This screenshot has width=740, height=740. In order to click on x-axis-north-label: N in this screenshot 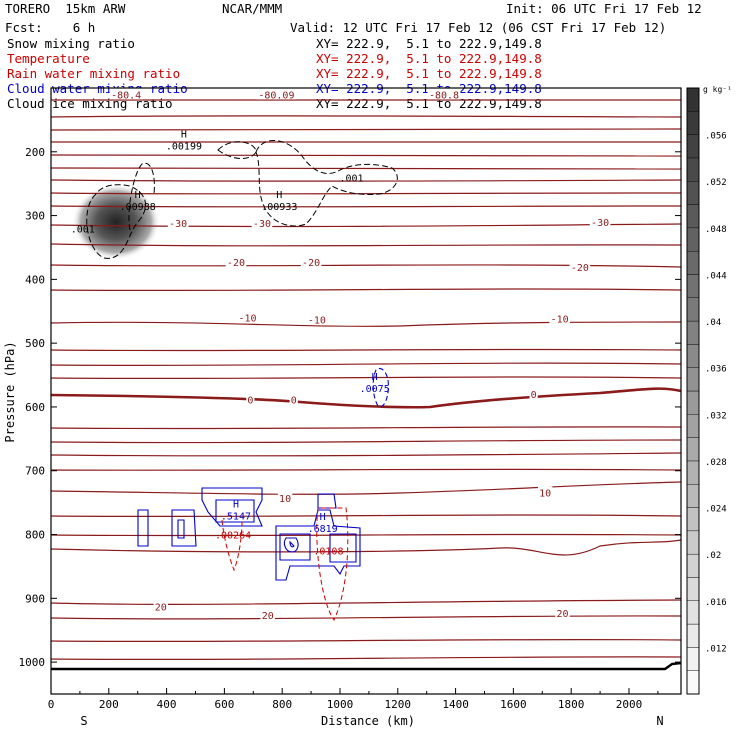, I will do `click(659, 721)`.